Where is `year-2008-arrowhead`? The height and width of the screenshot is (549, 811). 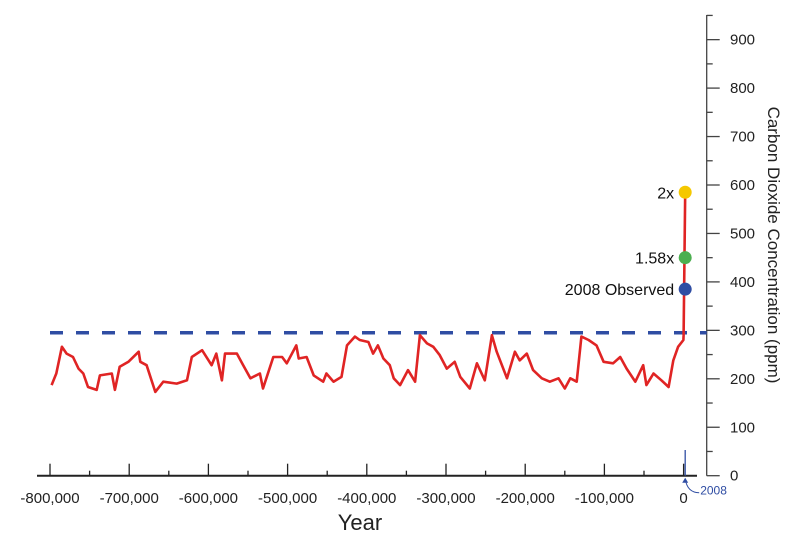
year-2008-arrowhead is located at coordinates (685, 480).